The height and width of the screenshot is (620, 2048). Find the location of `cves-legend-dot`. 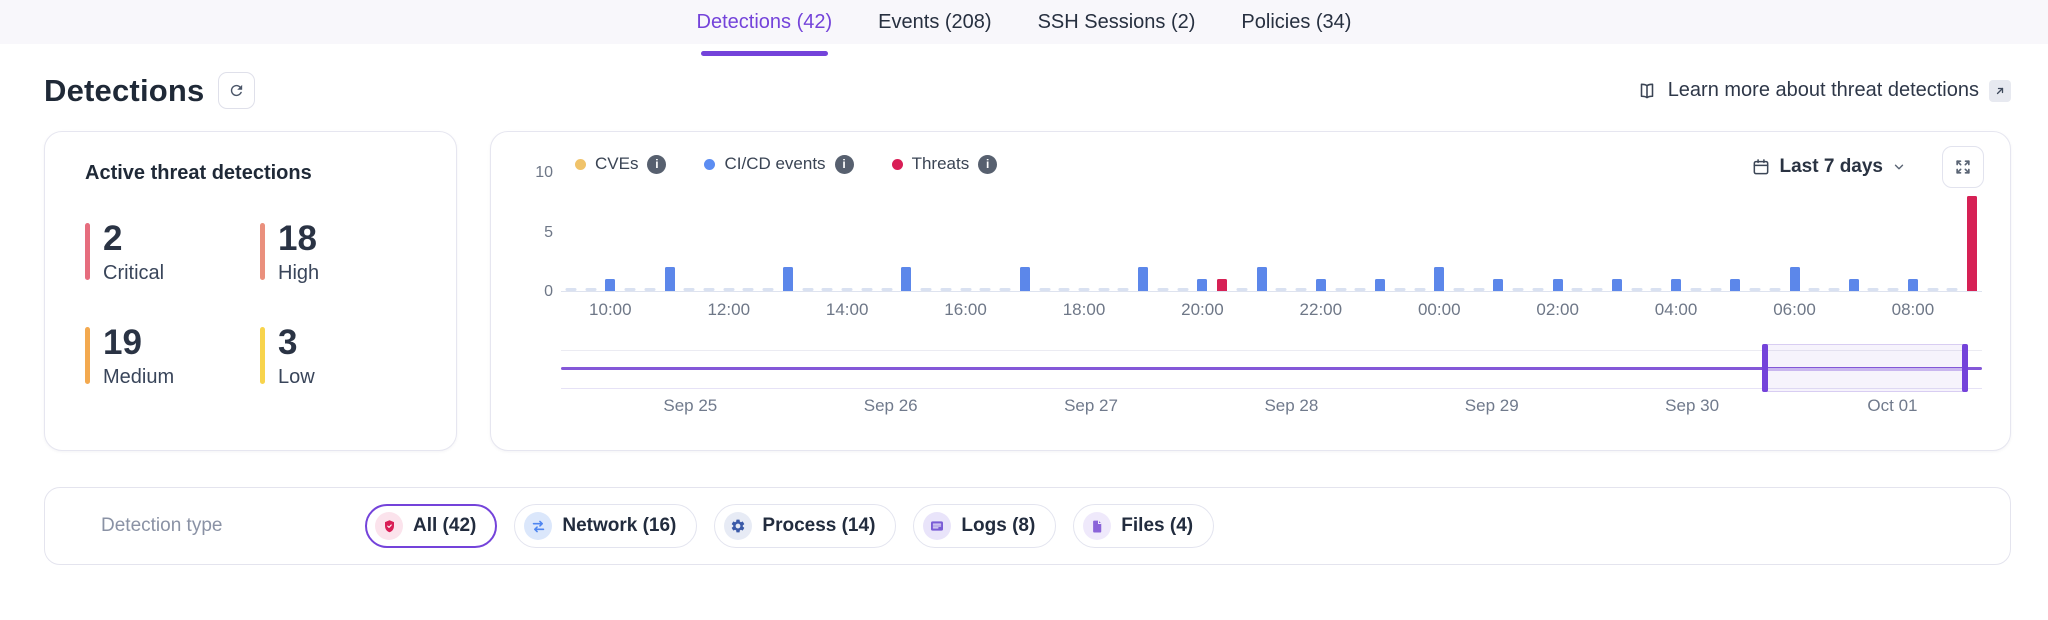

cves-legend-dot is located at coordinates (580, 164).